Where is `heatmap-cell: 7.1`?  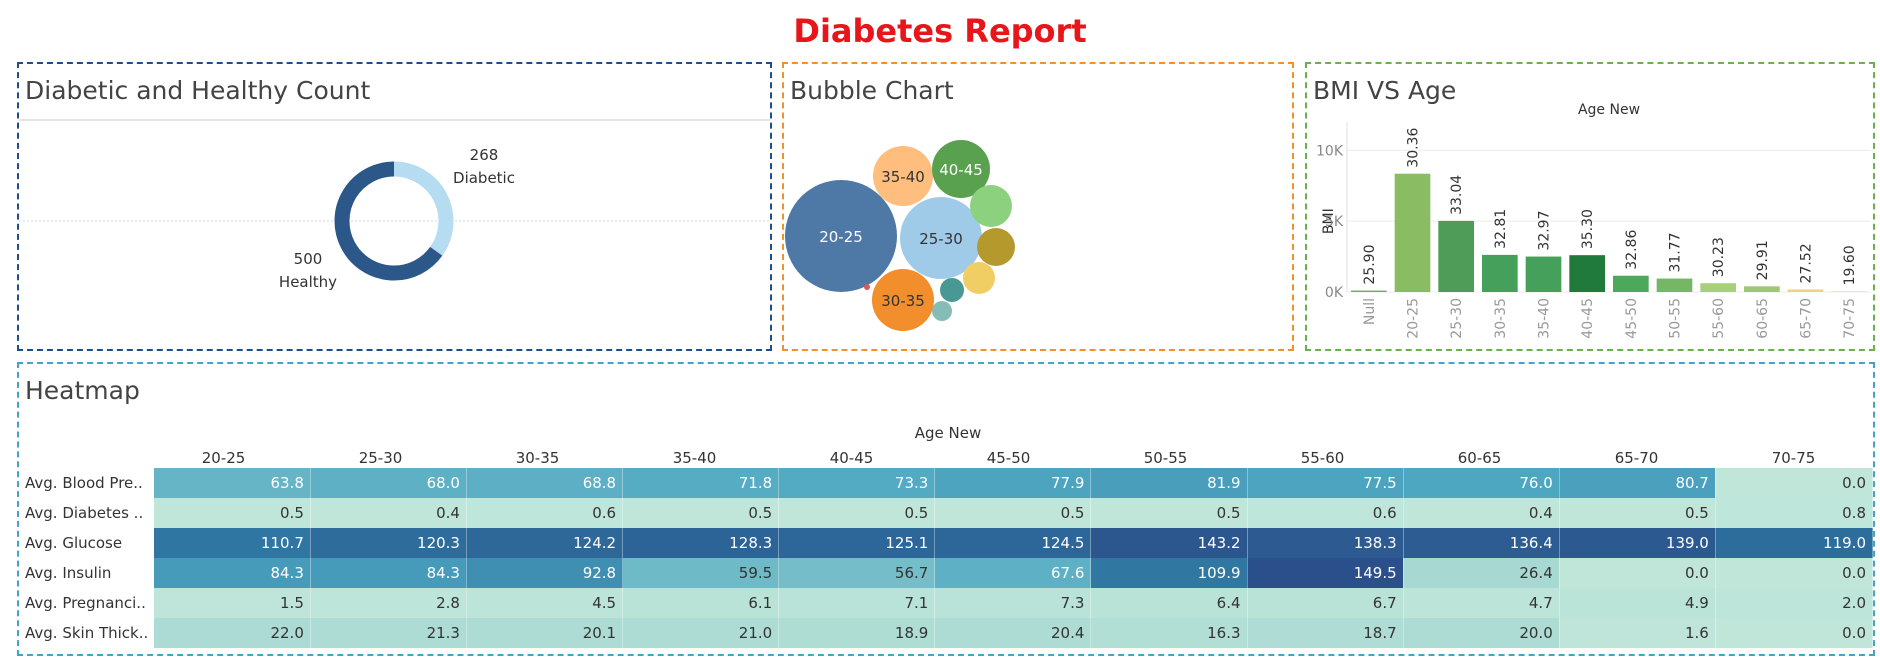 heatmap-cell: 7.1 is located at coordinates (857, 603).